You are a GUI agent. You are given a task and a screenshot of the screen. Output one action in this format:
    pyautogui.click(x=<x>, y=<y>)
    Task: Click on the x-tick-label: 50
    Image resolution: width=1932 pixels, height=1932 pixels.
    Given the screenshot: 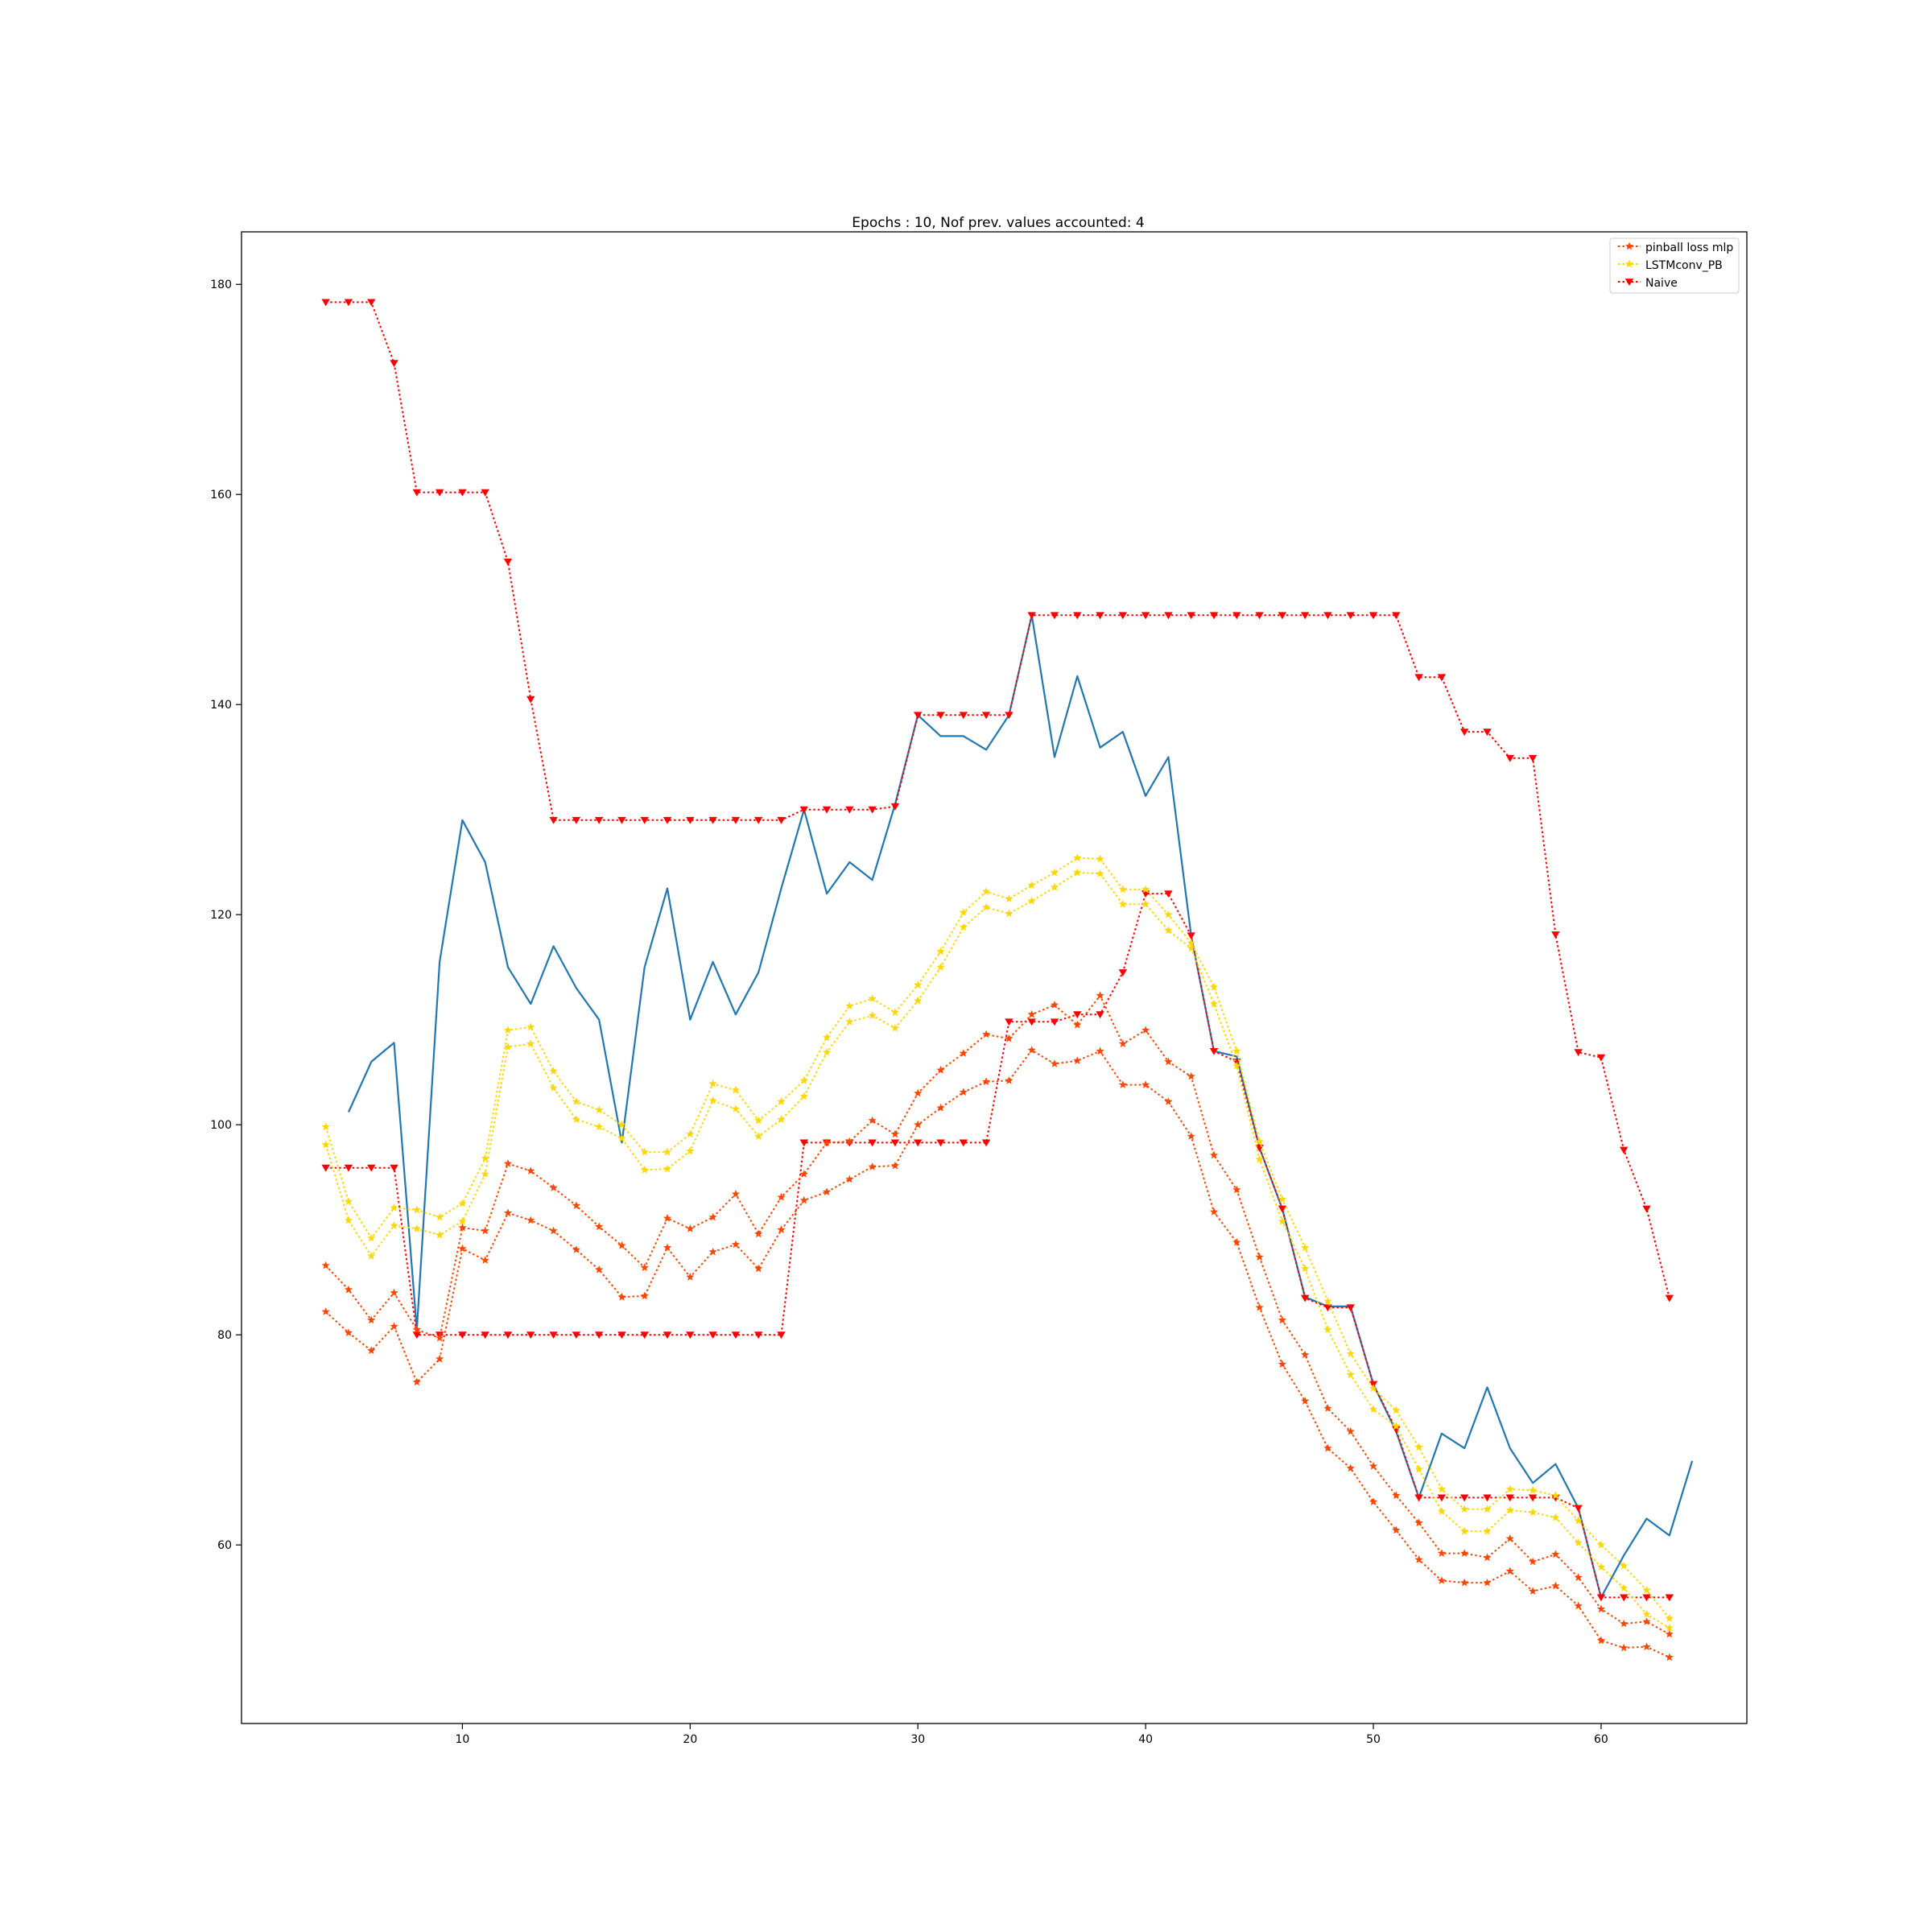 What is the action you would take?
    pyautogui.click(x=1373, y=1739)
    